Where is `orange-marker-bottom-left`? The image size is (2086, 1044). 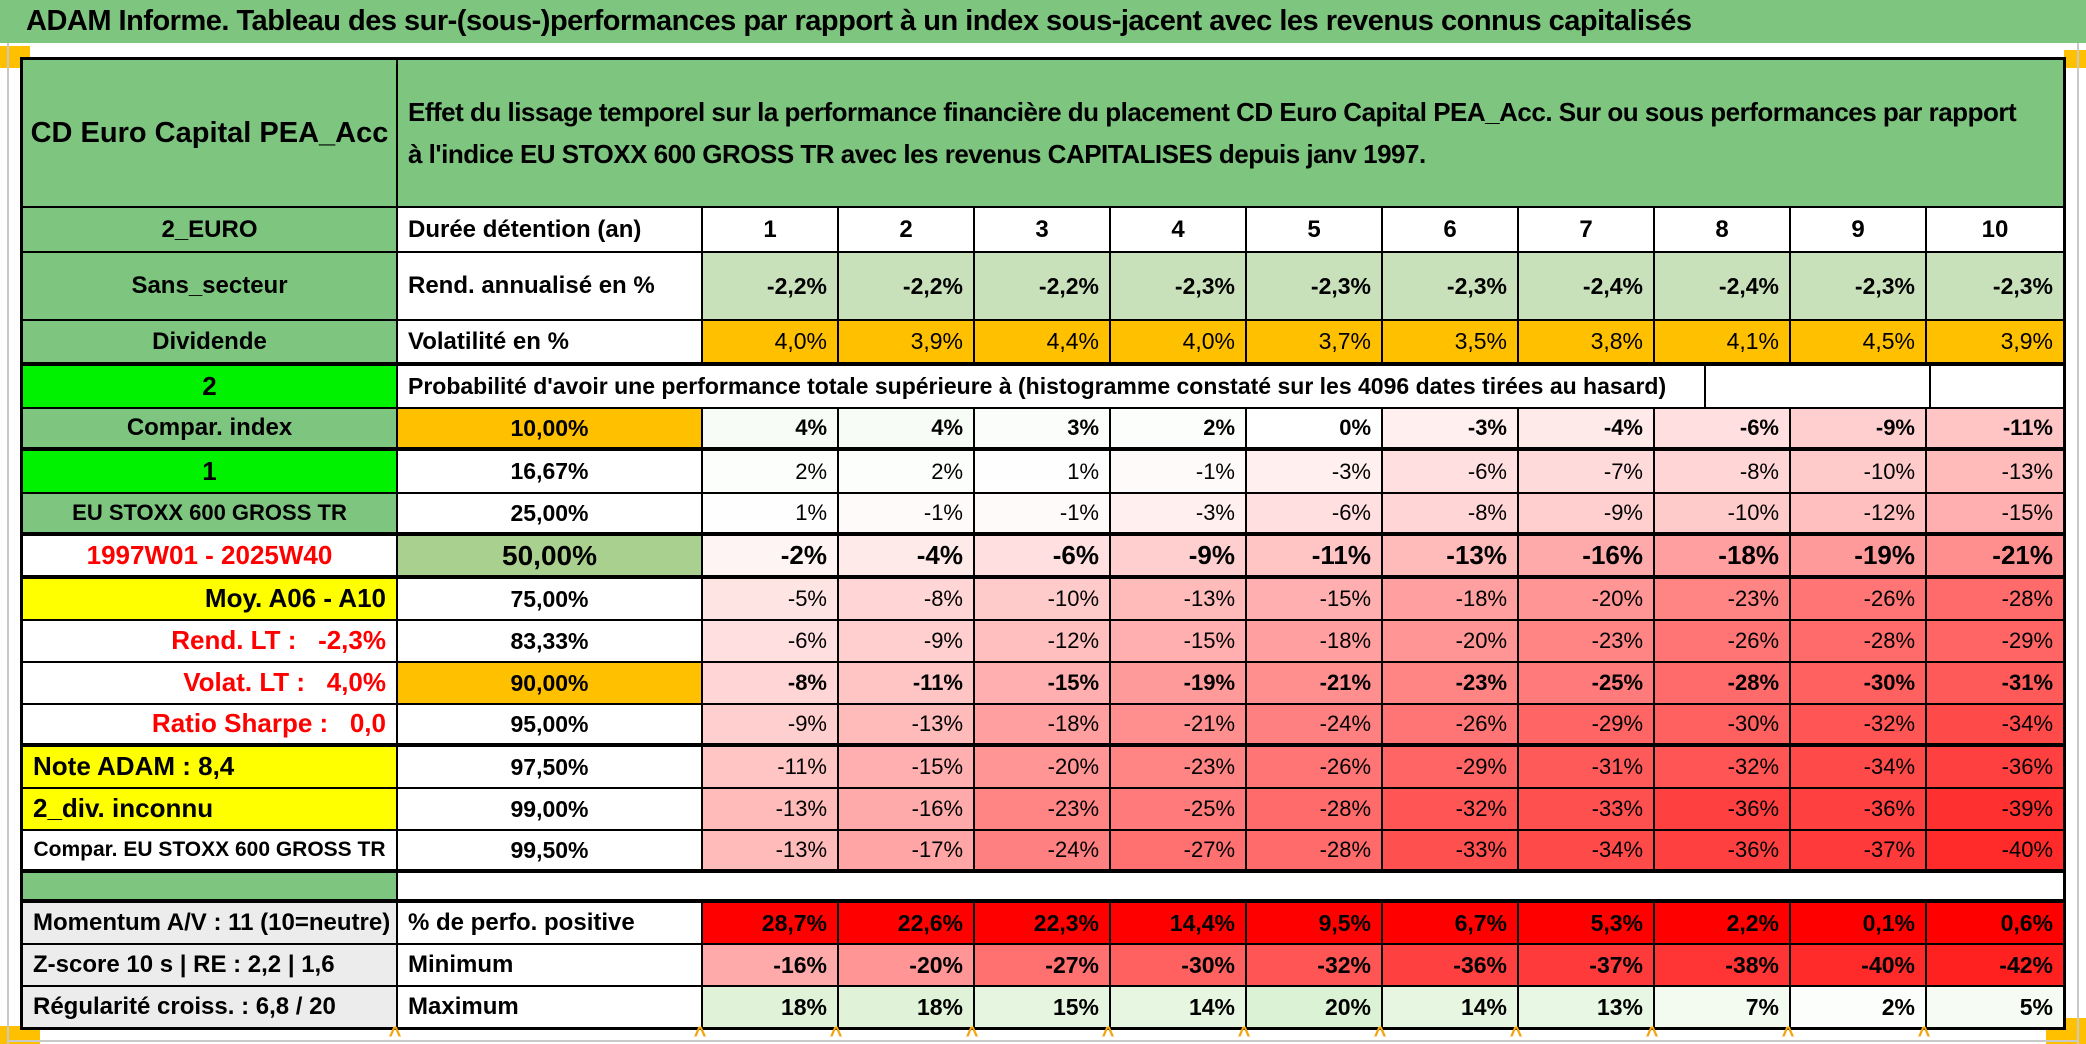
orange-marker-bottom-left is located at coordinates (20, 1035).